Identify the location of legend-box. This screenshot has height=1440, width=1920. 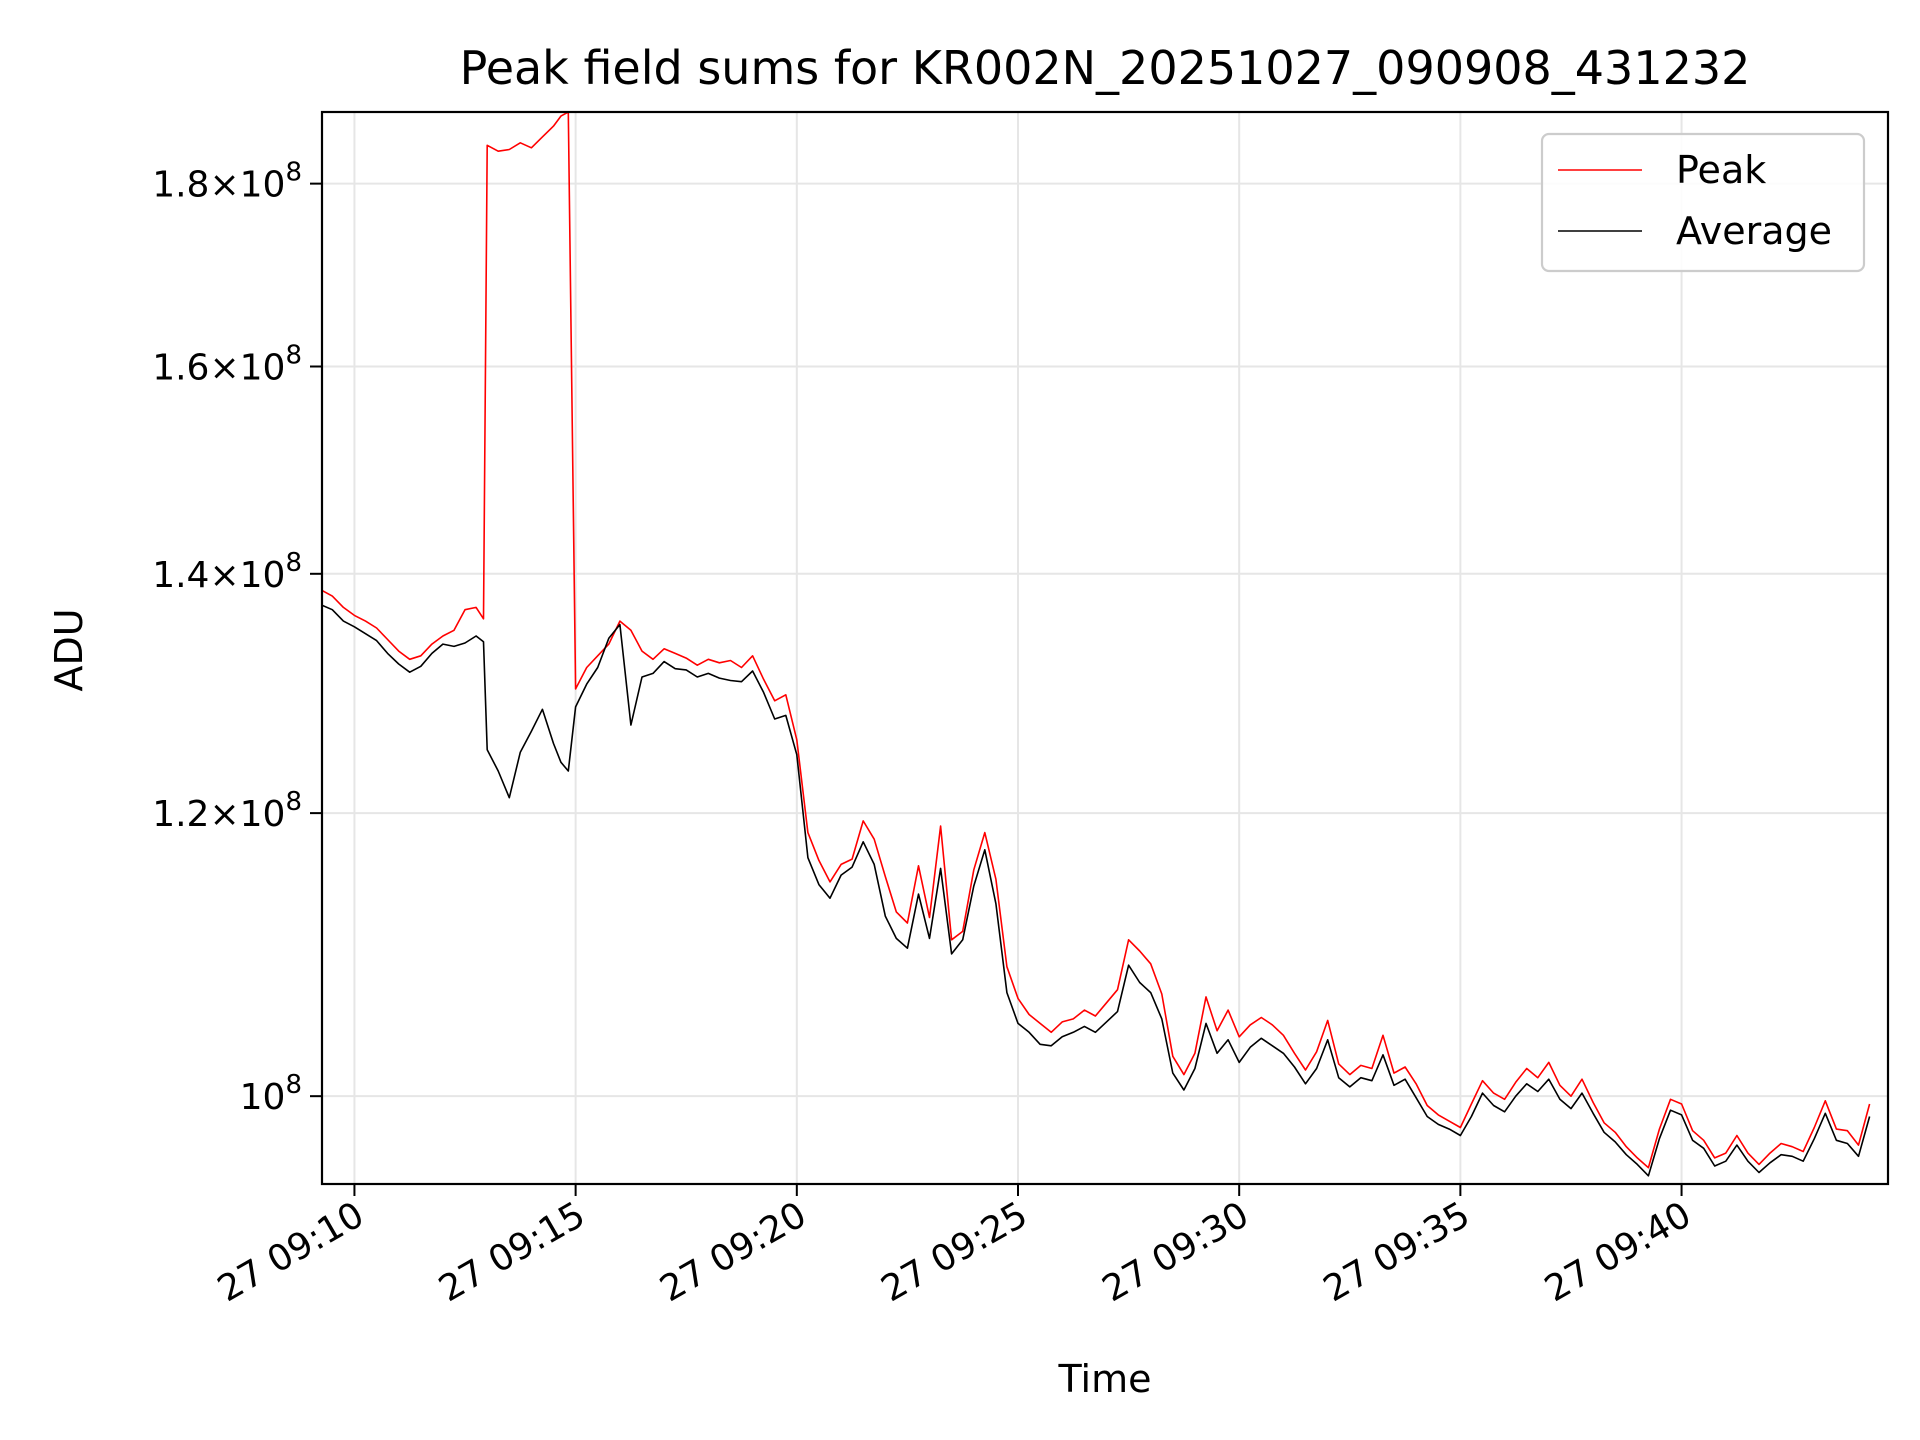
(1703, 202).